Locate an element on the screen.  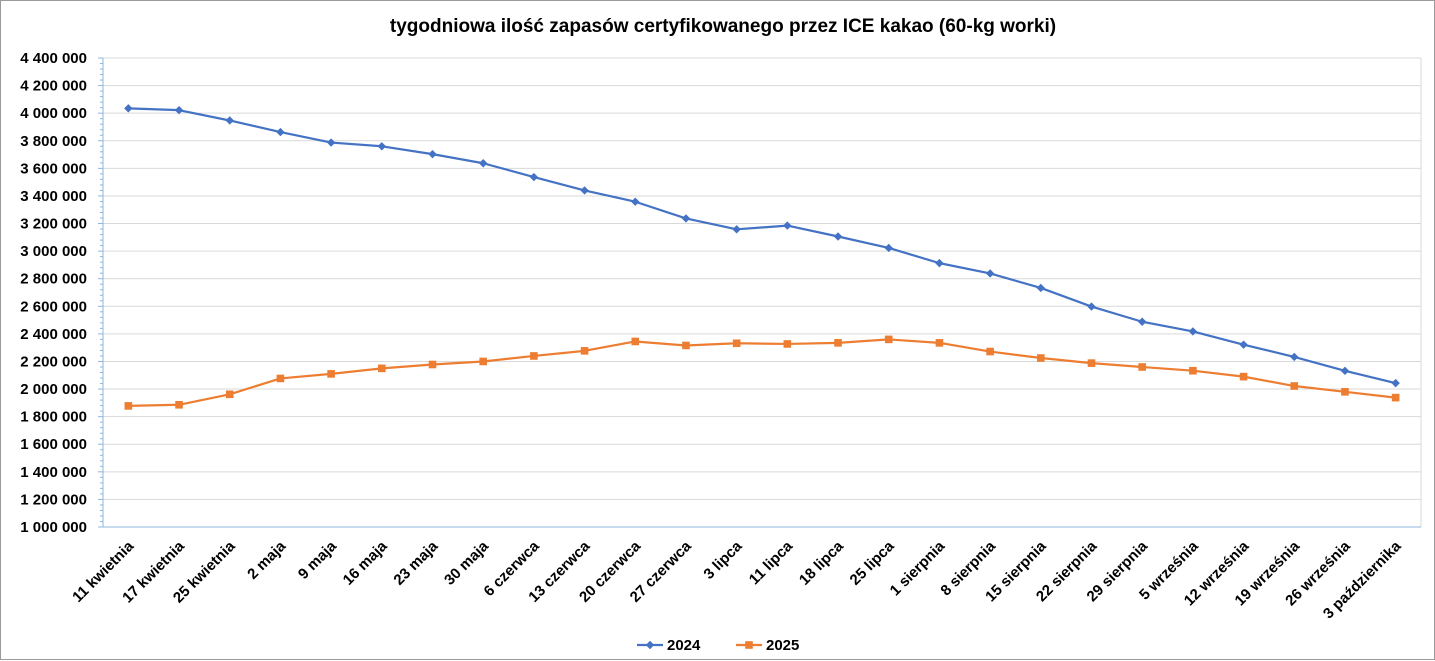
y-tick-label: 3 200 000 is located at coordinates (53, 224).